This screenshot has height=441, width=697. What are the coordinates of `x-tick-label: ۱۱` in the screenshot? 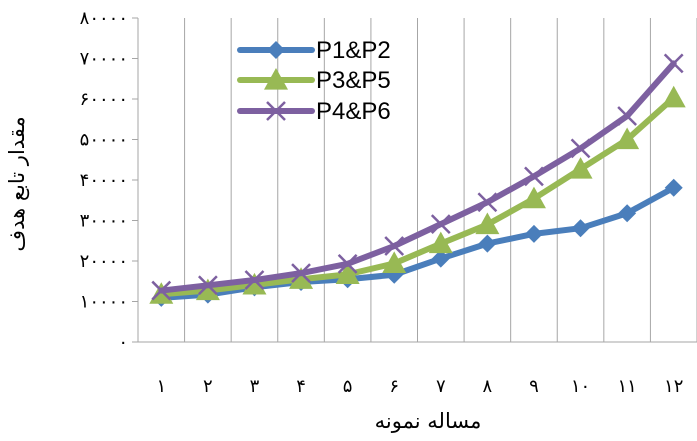 It's located at (626, 386).